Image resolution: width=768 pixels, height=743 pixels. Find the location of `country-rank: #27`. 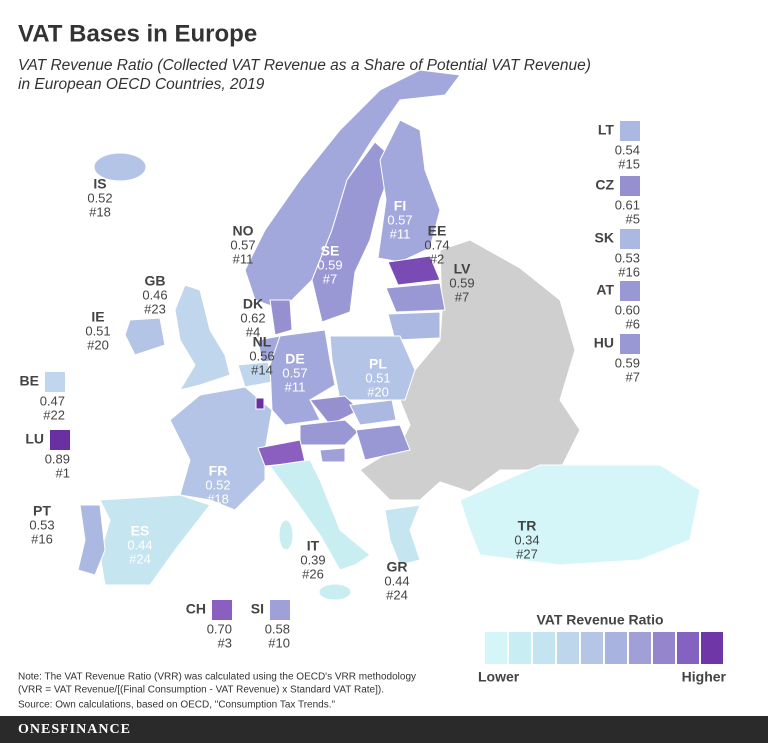

country-rank: #27 is located at coordinates (527, 553).